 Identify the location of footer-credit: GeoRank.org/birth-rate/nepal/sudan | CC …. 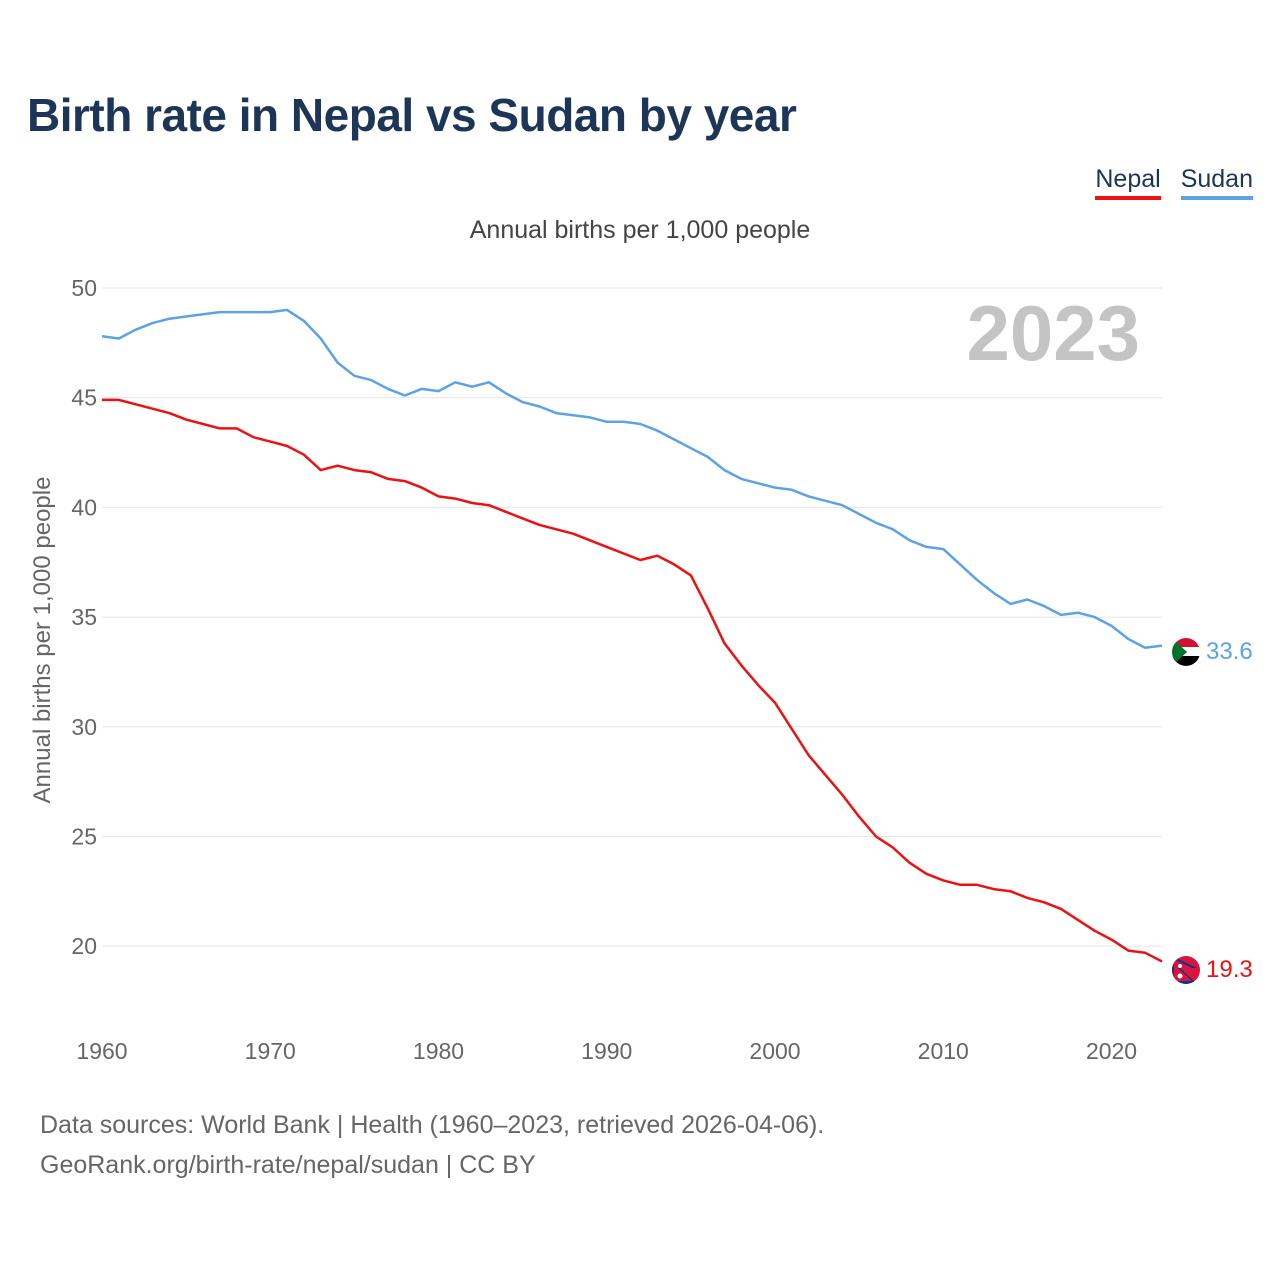
(288, 1165).